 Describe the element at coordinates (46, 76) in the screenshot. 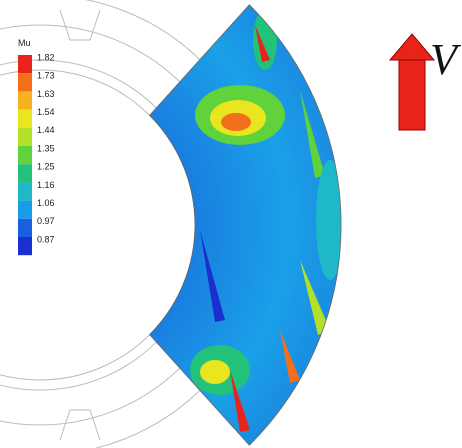

I see `legend-label: 1.73` at that location.